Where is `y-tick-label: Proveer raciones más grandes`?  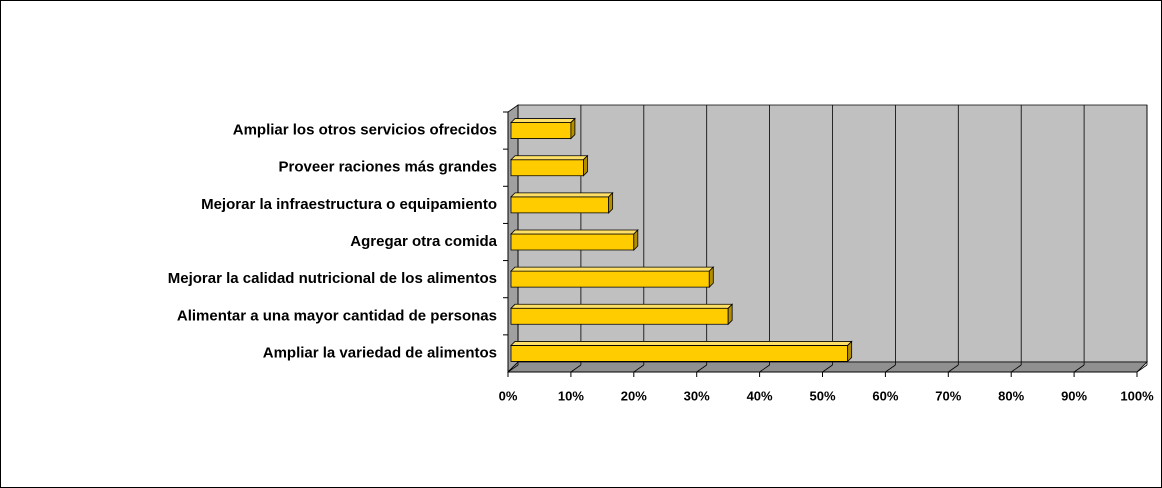
y-tick-label: Proveer raciones más grandes is located at coordinates (388, 167).